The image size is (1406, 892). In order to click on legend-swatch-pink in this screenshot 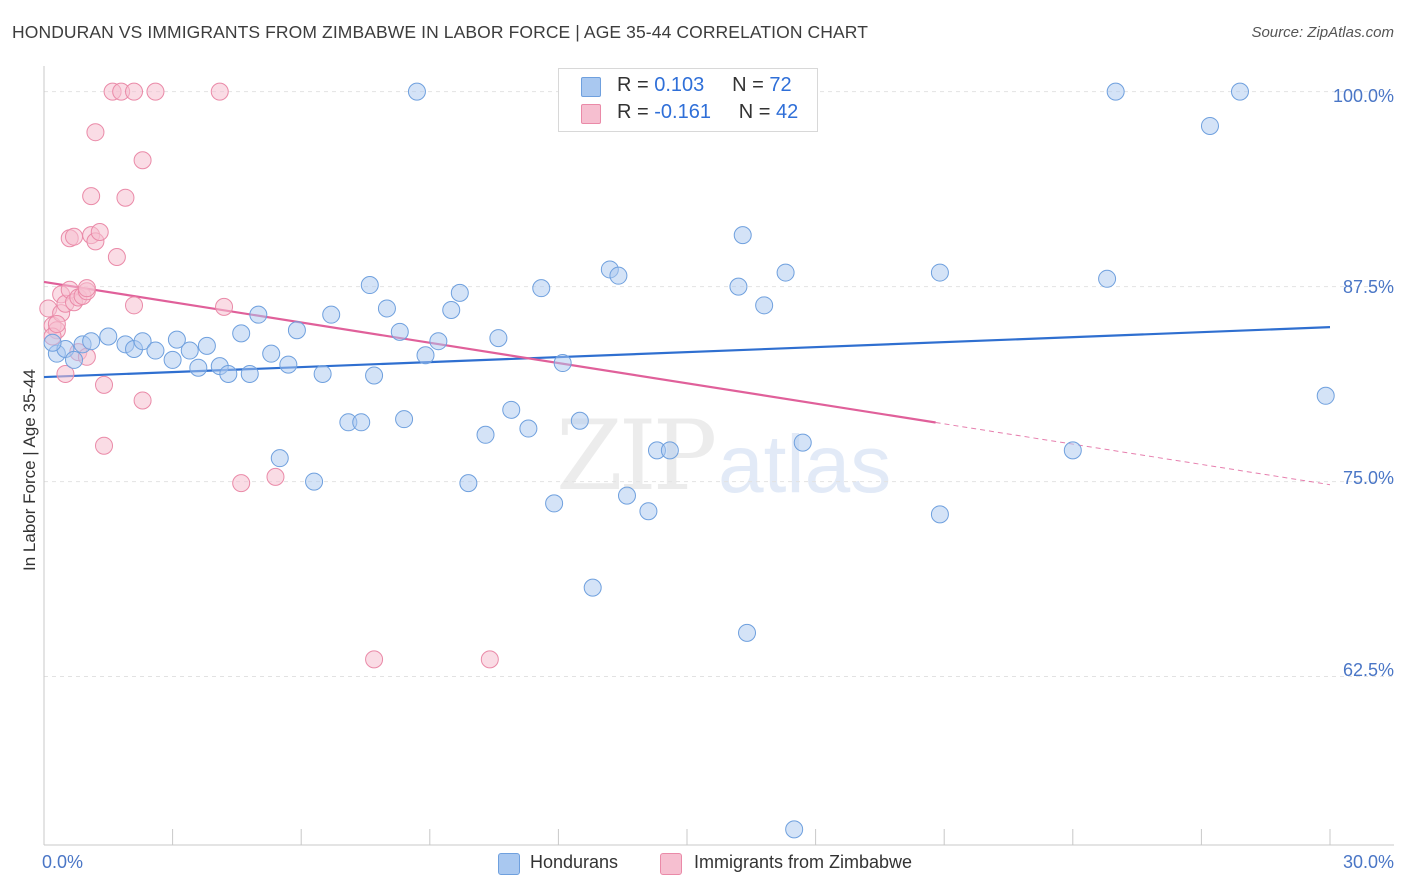, I will do `click(591, 114)`.